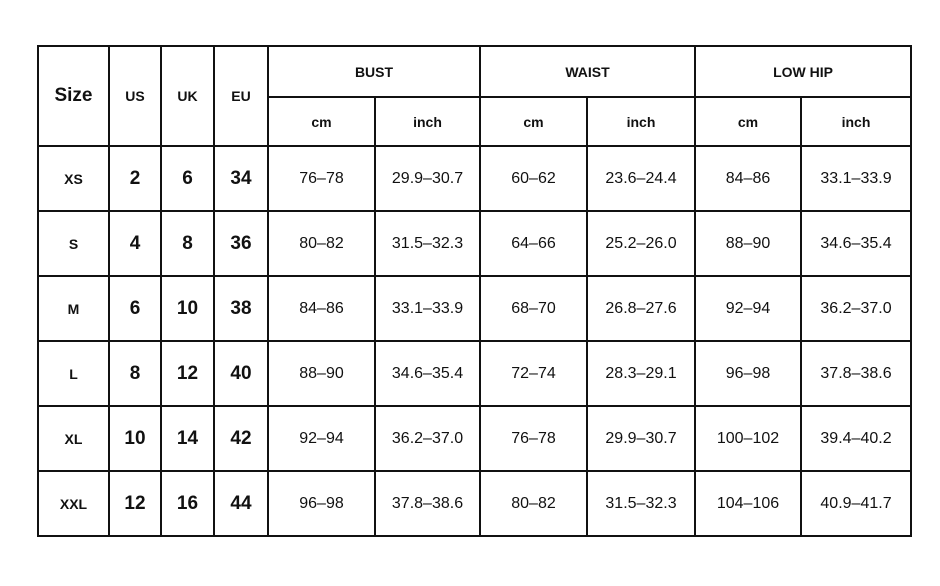 The height and width of the screenshot is (586, 940). I want to click on cell-bust-cm: 76–78, so click(321, 178).